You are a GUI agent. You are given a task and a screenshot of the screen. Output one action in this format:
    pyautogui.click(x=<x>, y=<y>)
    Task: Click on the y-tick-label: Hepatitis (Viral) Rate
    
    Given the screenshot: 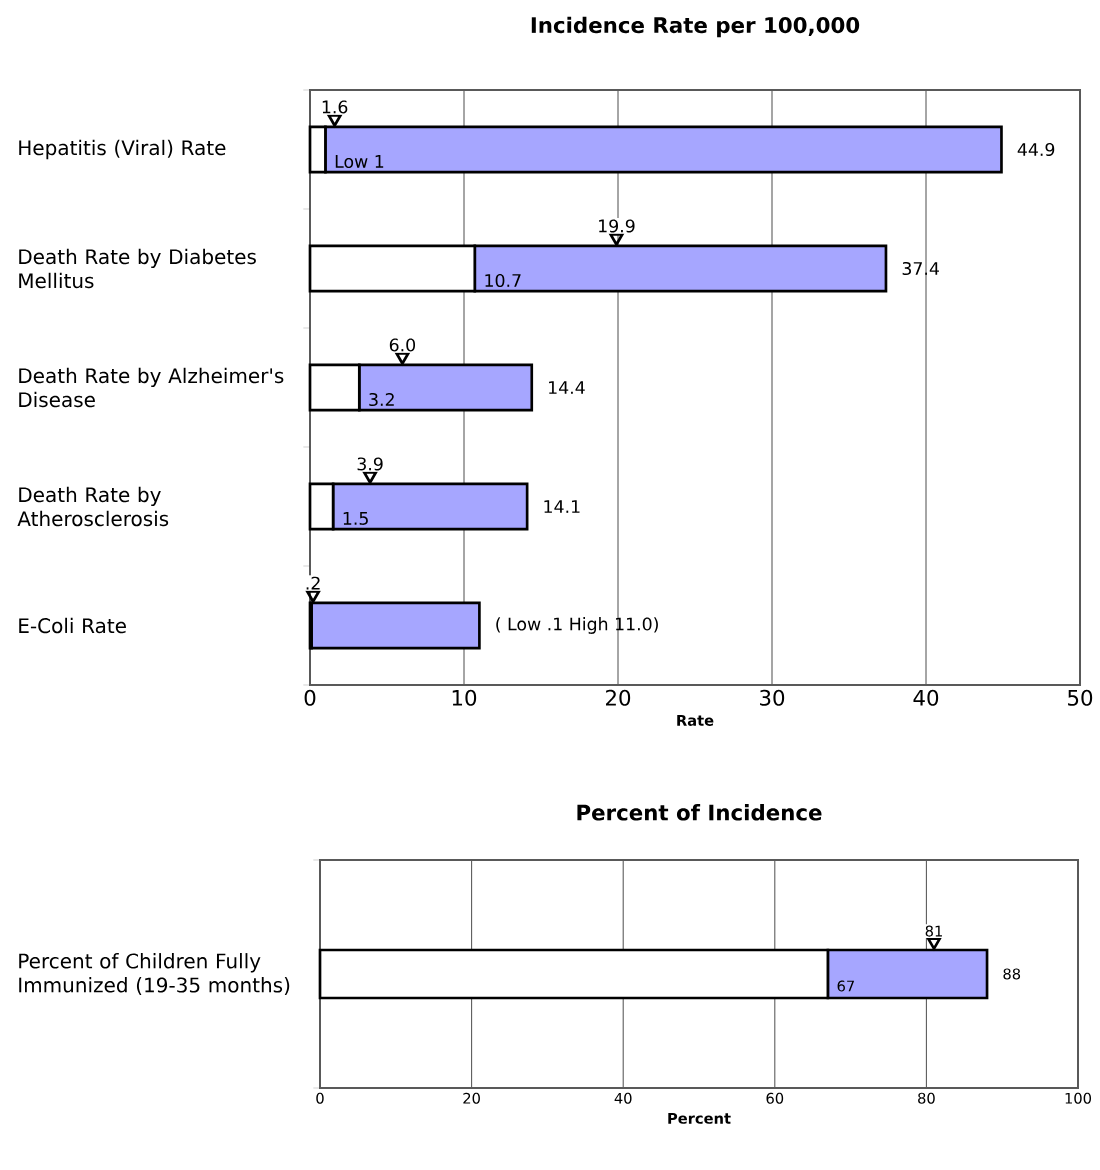 What is the action you would take?
    pyautogui.click(x=122, y=149)
    